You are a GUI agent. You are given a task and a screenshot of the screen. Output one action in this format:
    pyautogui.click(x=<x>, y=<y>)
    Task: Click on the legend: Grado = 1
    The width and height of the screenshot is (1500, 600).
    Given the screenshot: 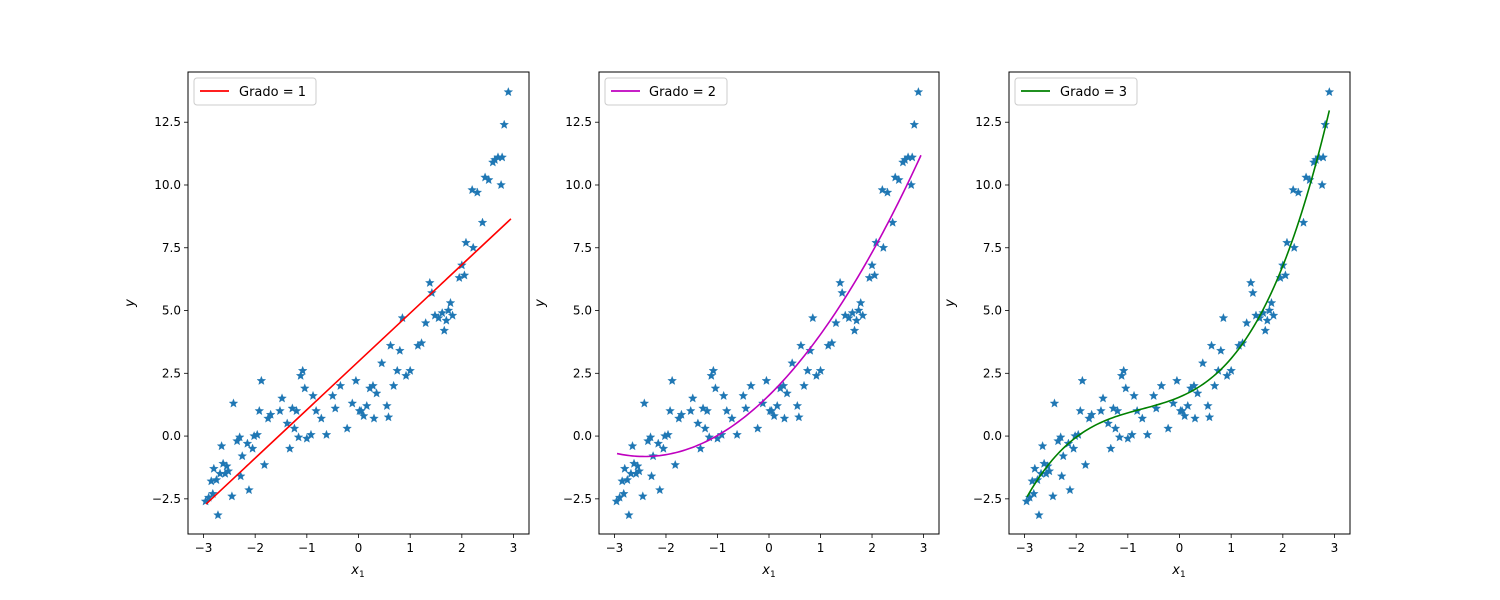 What is the action you would take?
    pyautogui.click(x=255, y=91)
    